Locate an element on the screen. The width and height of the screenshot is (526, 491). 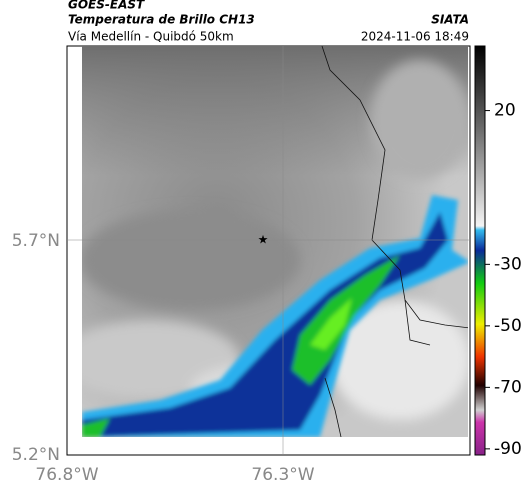
lat-label: 5.7°N is located at coordinates (36, 241).